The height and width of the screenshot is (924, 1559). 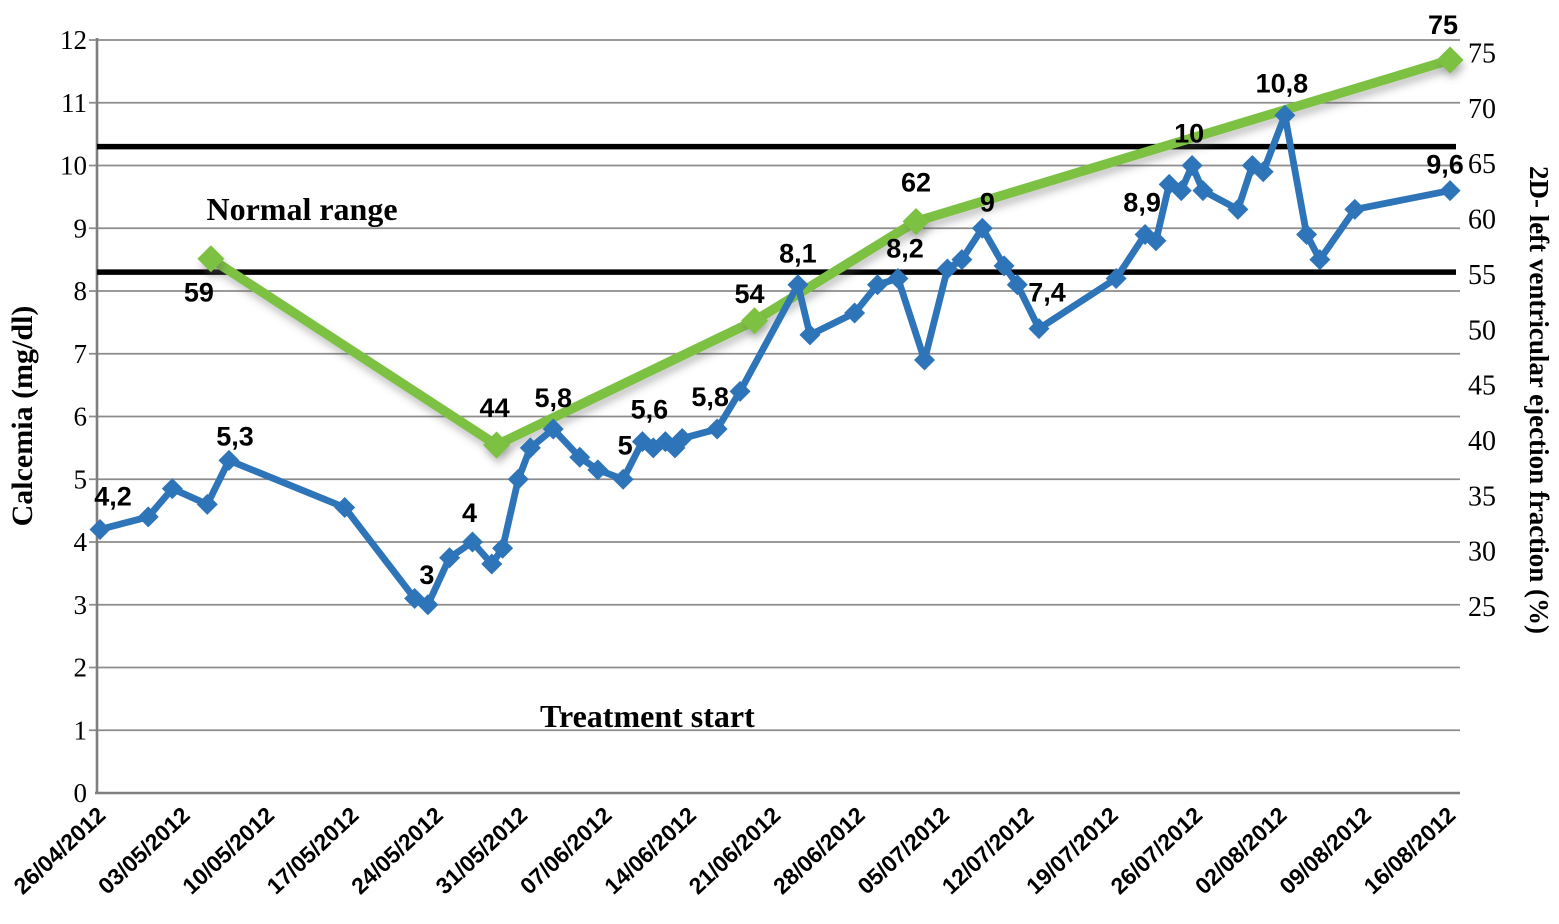 I want to click on left-tick-label: 4, so click(x=81, y=542).